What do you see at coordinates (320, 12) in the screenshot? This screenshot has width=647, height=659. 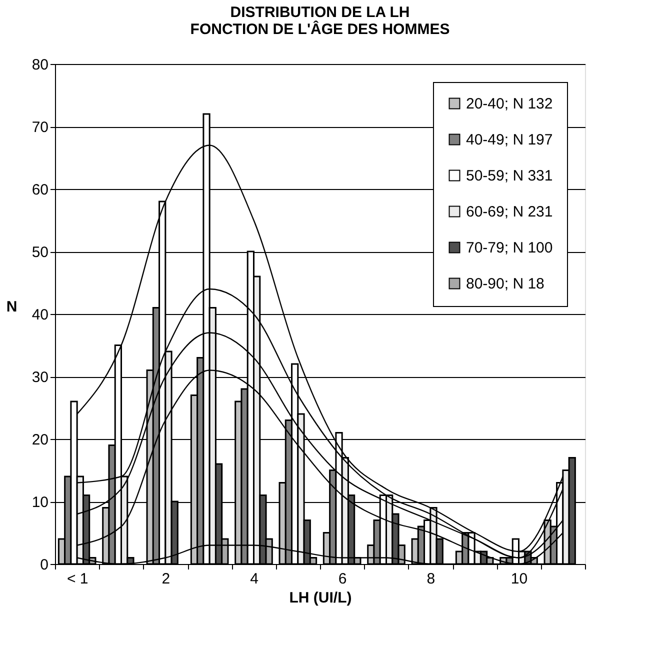 I see `text: DISTRIBUTION DE LA LH` at bounding box center [320, 12].